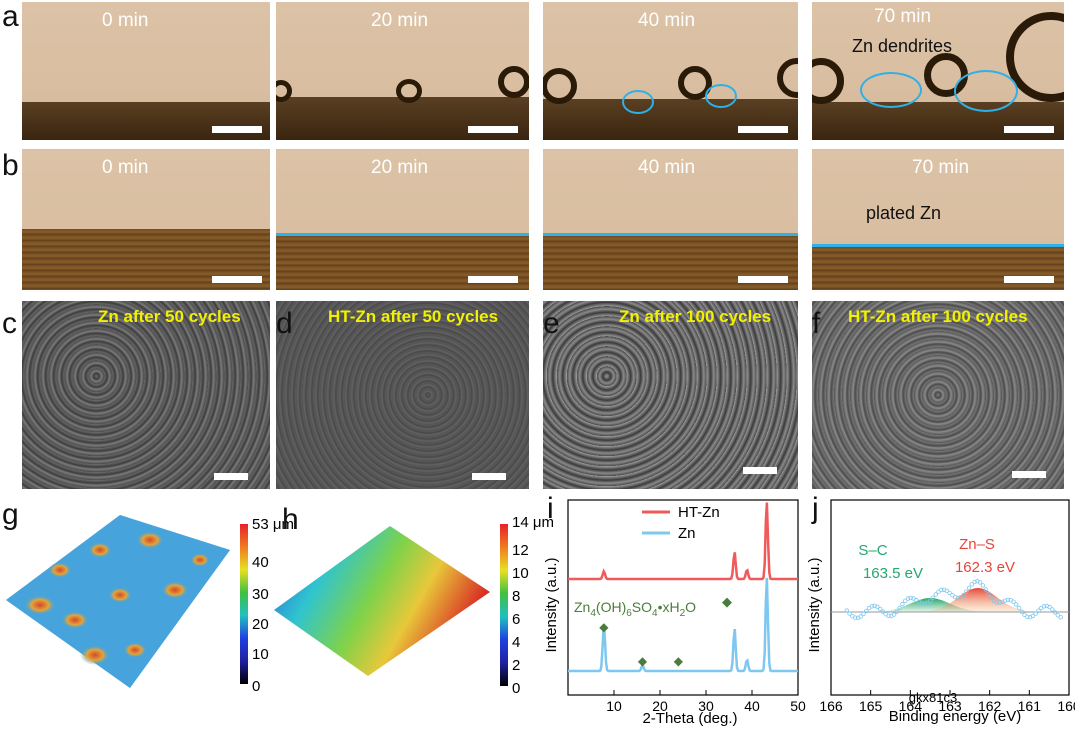 This screenshot has height=729, width=1080. Describe the element at coordinates (533, 522) in the screenshot. I see `colorbar-h-max: 14 μm` at that location.